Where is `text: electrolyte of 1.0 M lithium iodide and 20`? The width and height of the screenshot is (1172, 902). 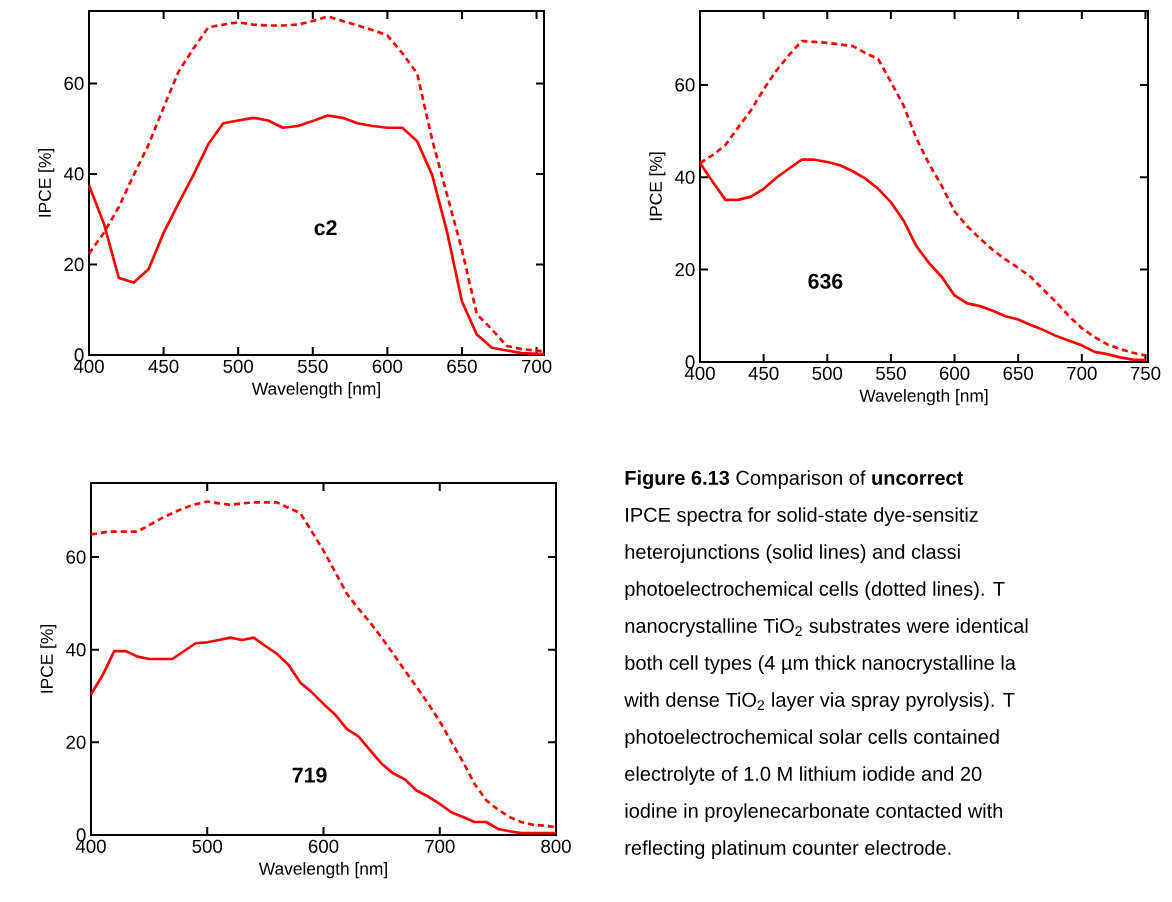
text: electrolyte of 1.0 M lithium iodide and 20 is located at coordinates (803, 775).